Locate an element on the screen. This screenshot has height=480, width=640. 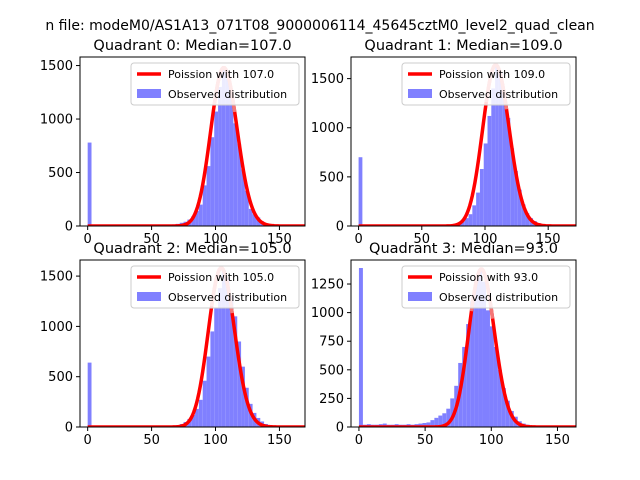
y-tick-label: 1250 is located at coordinates (327, 285).